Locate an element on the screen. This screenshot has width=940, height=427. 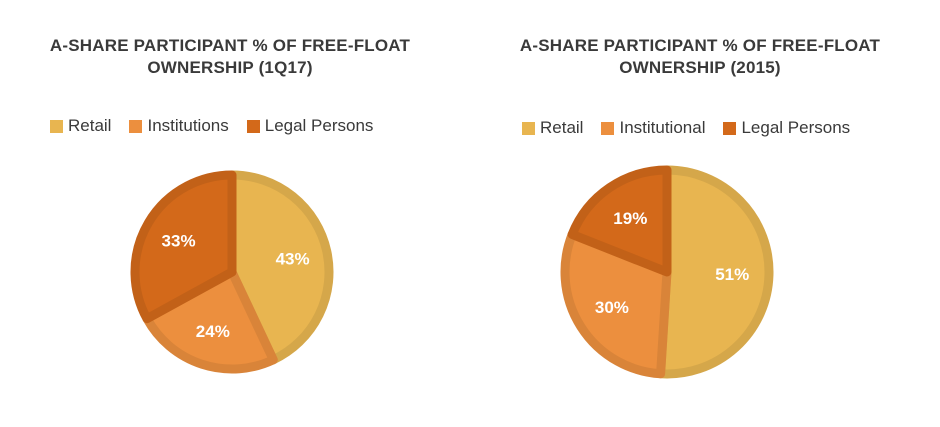
legend-label: Institutions is located at coordinates (188, 125).